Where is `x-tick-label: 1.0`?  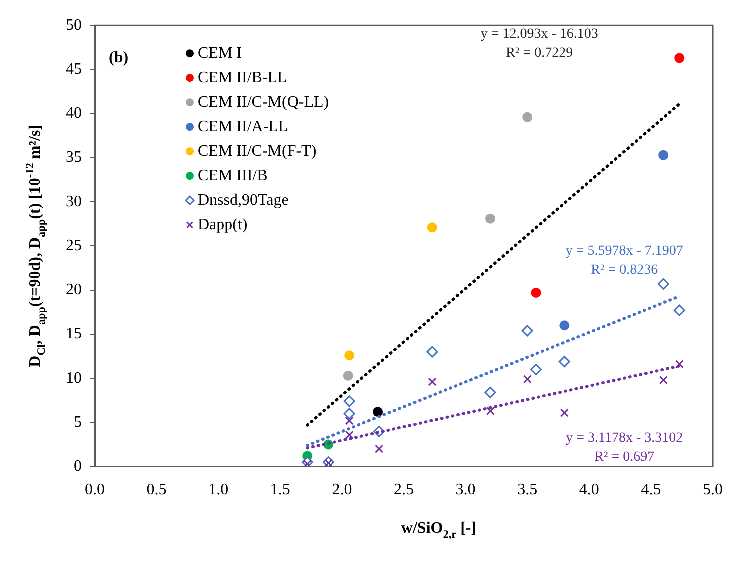
x-tick-label: 1.0 is located at coordinates (218, 490).